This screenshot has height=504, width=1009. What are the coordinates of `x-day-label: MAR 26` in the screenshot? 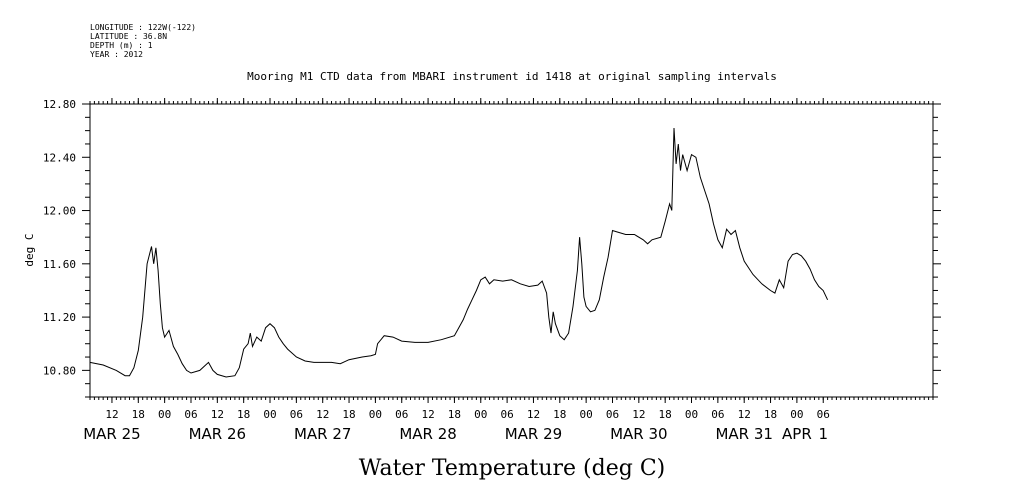 It's located at (217, 434).